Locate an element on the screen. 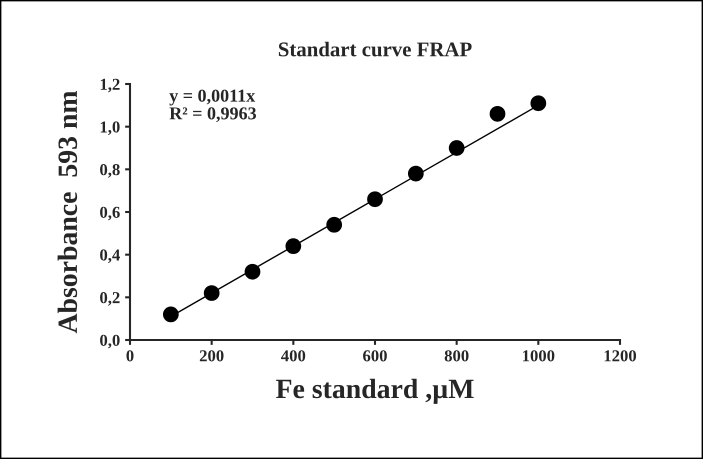 The image size is (703, 459). chart-title: Standart curve FRAP is located at coordinates (375, 49).